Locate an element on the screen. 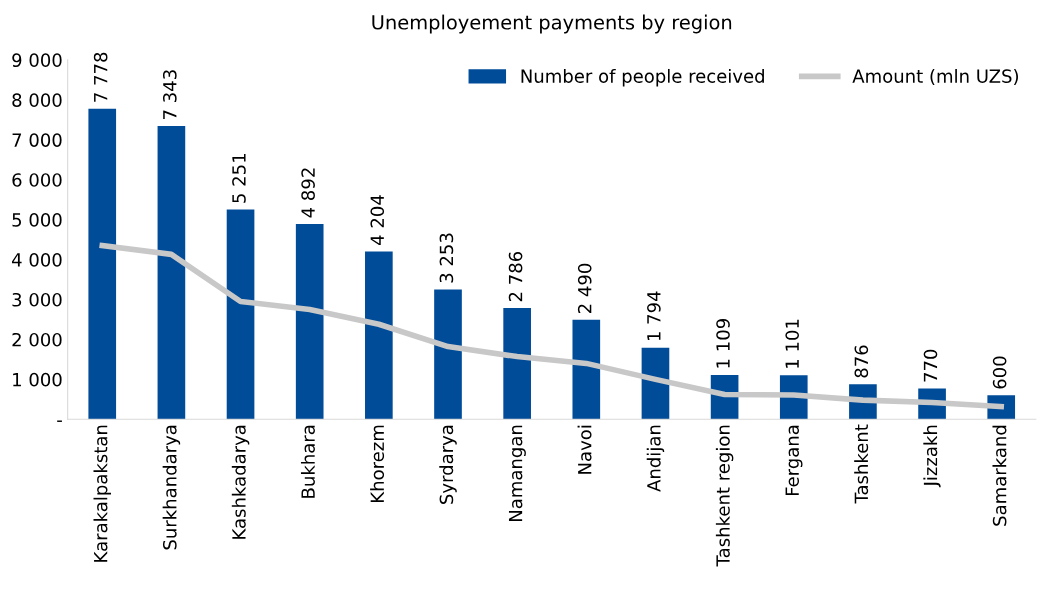  data-label: 1 794 is located at coordinates (654, 316).